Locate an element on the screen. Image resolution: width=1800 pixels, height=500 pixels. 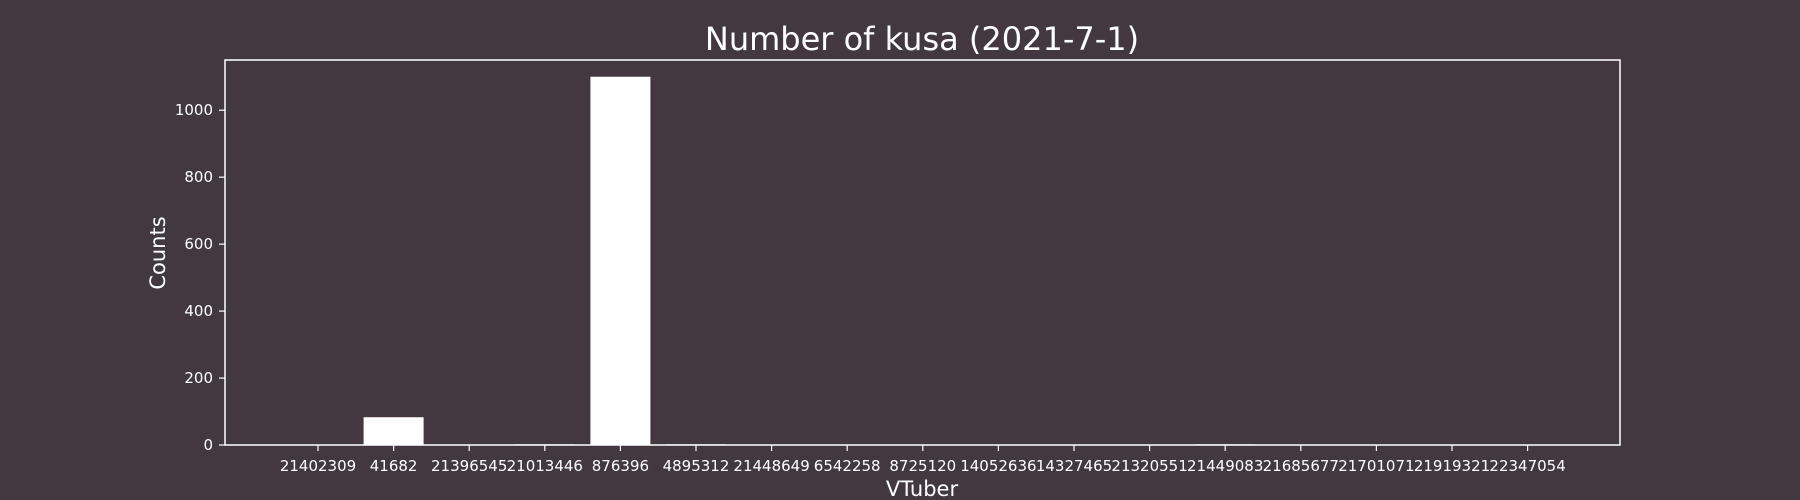
y-tick-label: 200 is located at coordinates (198, 378).